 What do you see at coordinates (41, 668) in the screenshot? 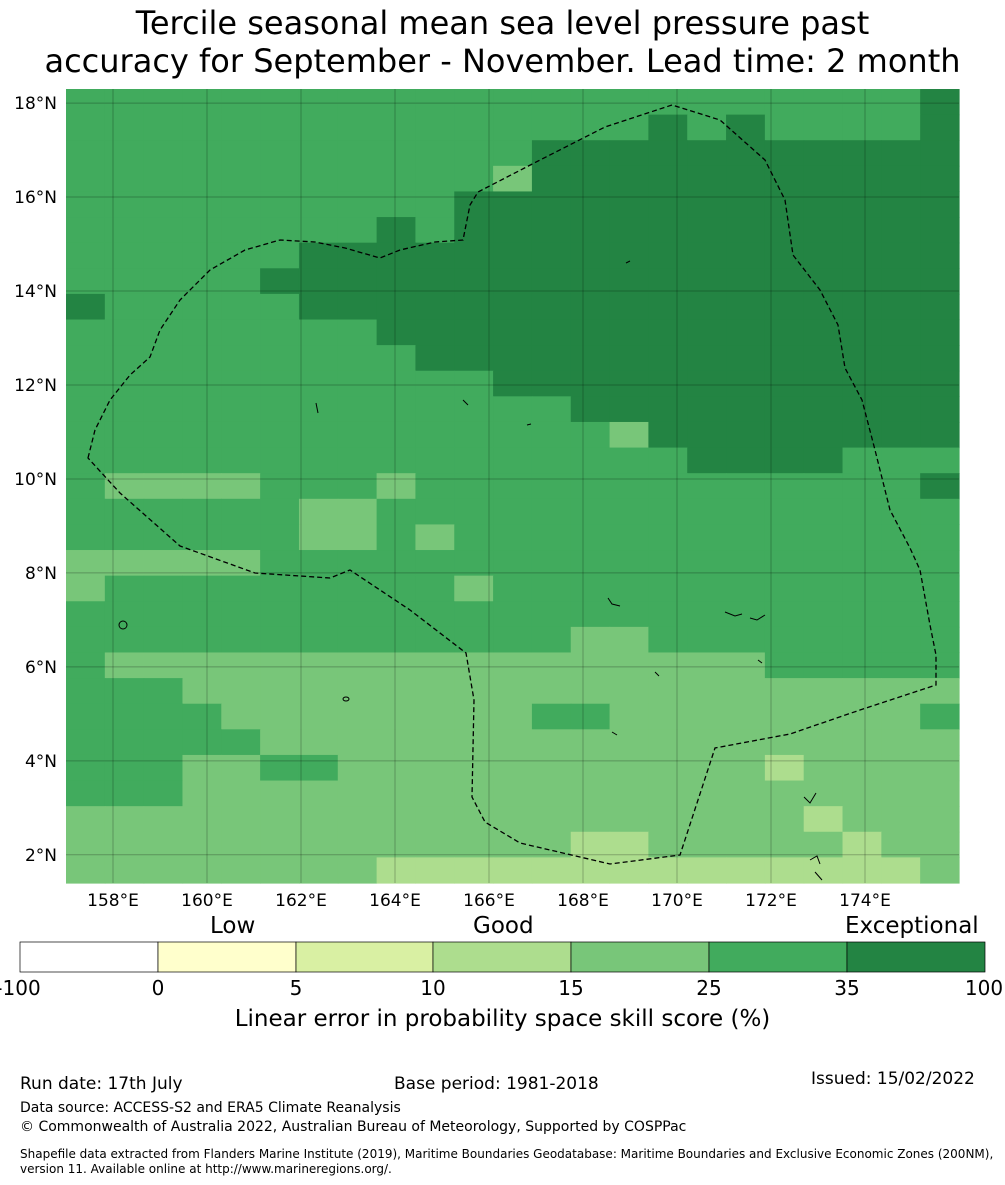
I see `latitude-label: 6°N` at bounding box center [41, 668].